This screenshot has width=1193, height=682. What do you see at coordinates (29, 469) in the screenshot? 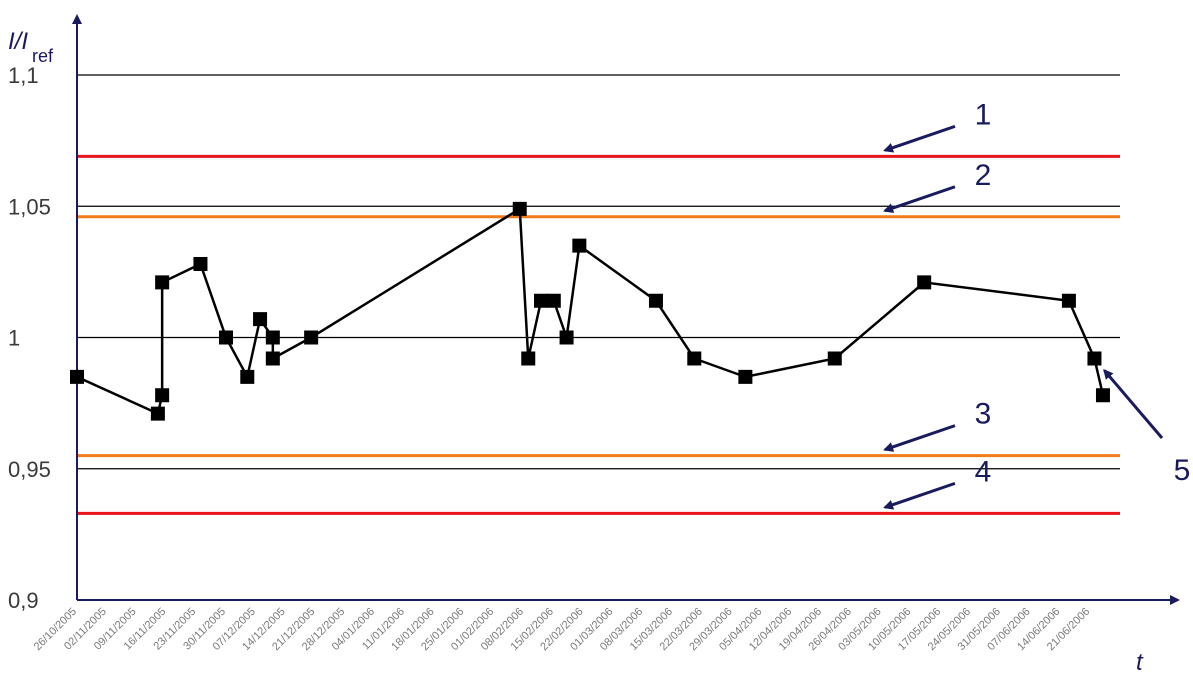
I see `y-tick-label-3: 0,95` at bounding box center [29, 469].